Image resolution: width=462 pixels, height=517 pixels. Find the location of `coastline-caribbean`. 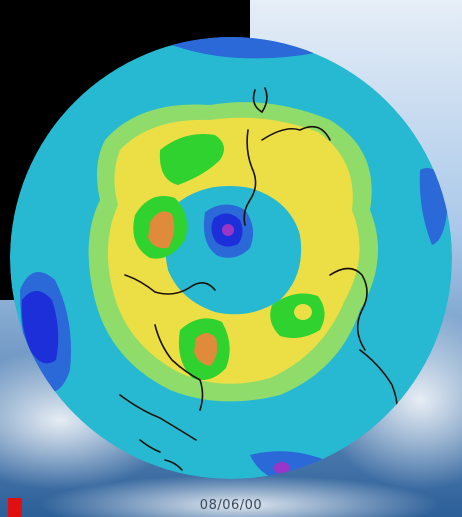

coastline-caribbean is located at coordinates (161, 455).